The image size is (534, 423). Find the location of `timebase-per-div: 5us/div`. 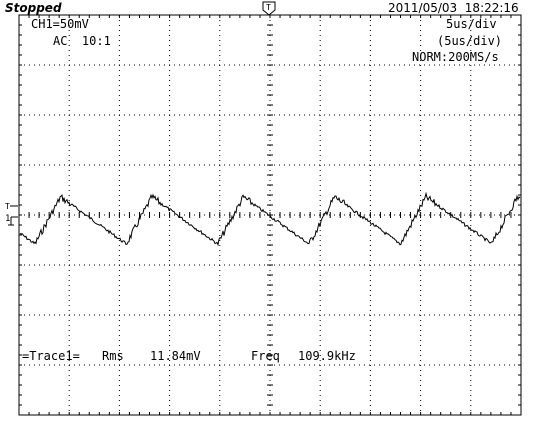

timebase-per-div: 5us/div is located at coordinates (471, 24).